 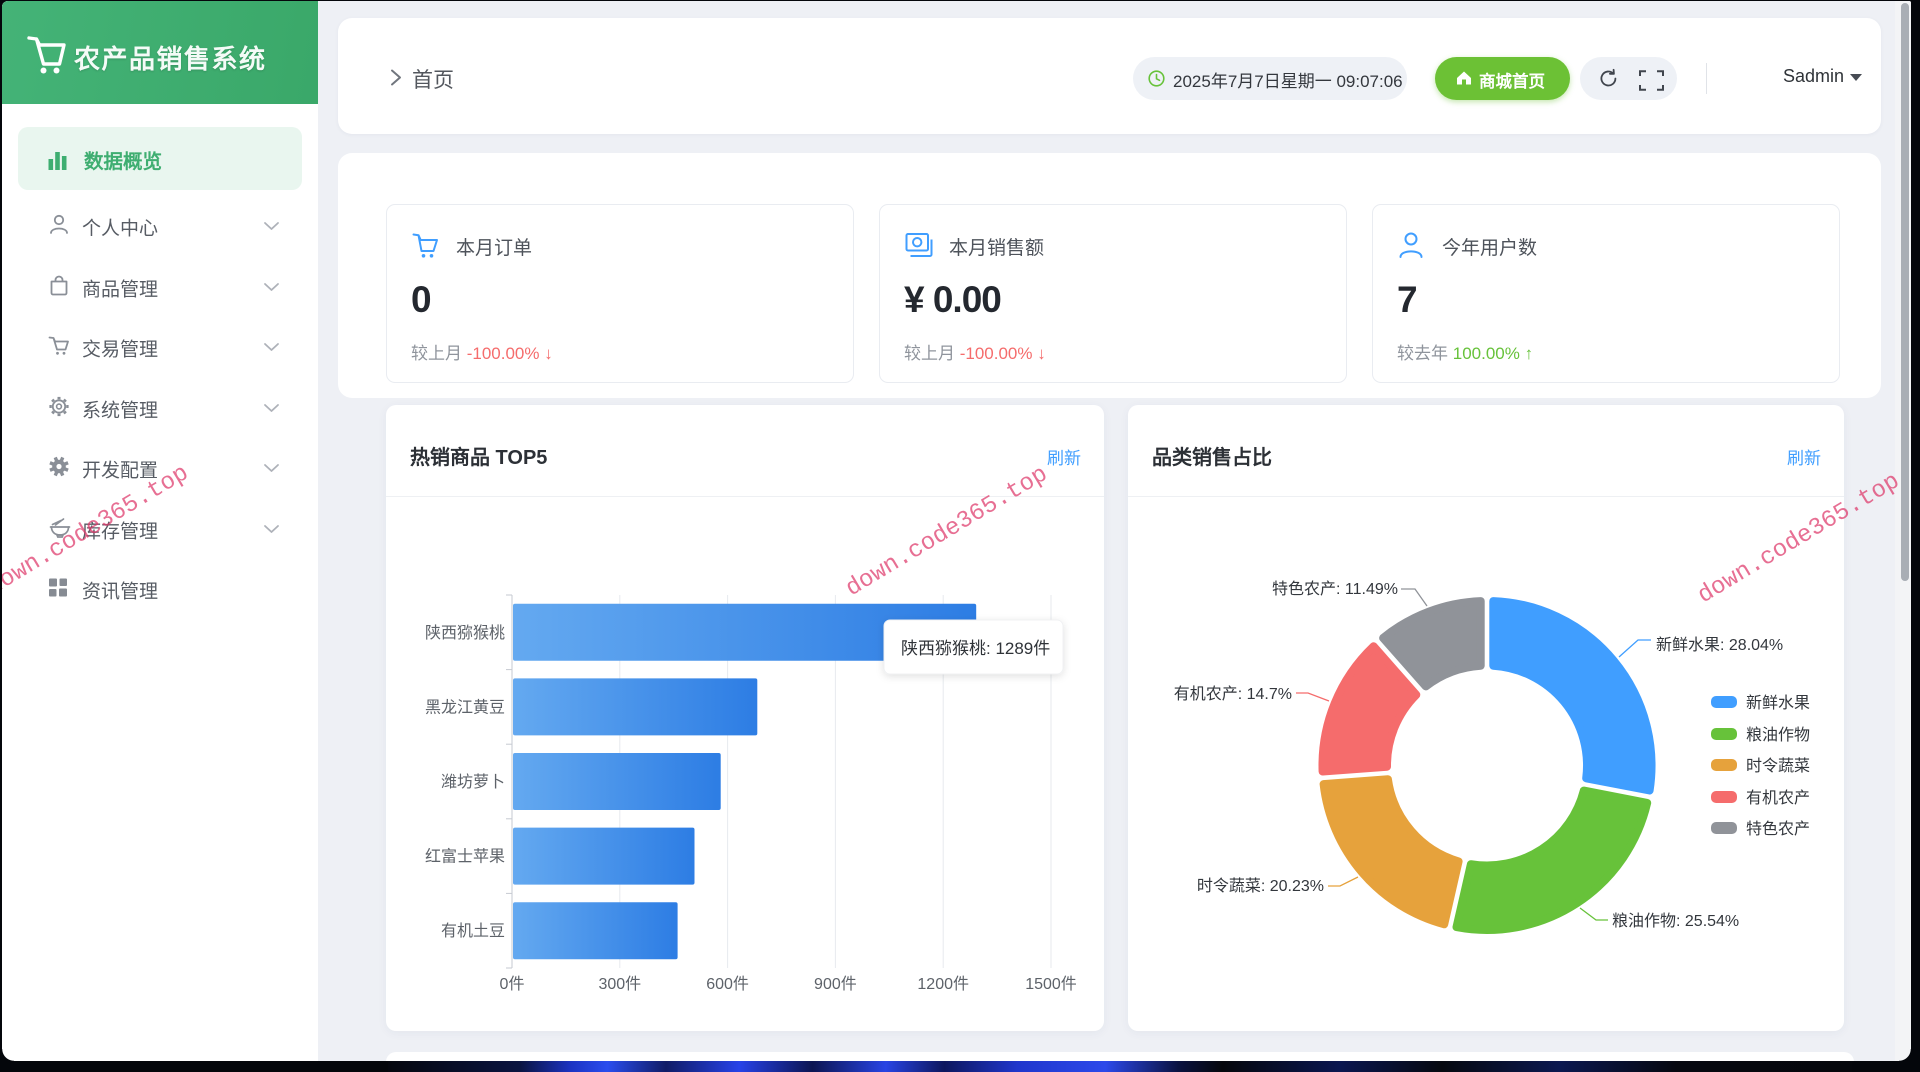 What do you see at coordinates (1260, 886) in the screenshot?
I see `svg-text: 时令蔬菜: 20.23%` at bounding box center [1260, 886].